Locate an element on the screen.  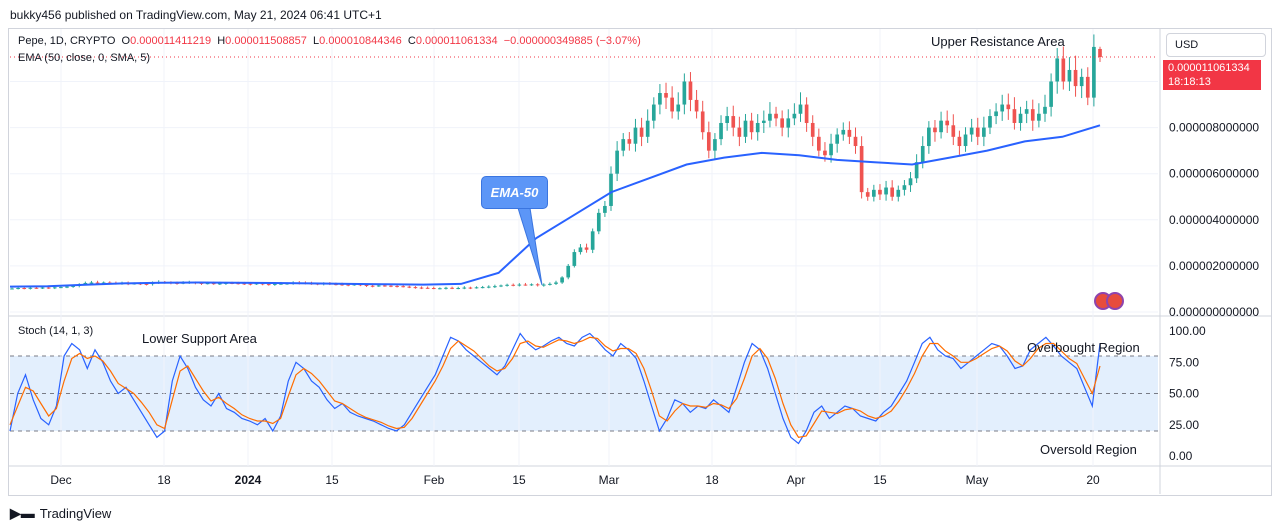
close-value: 0.000011061334 is located at coordinates (456, 41).